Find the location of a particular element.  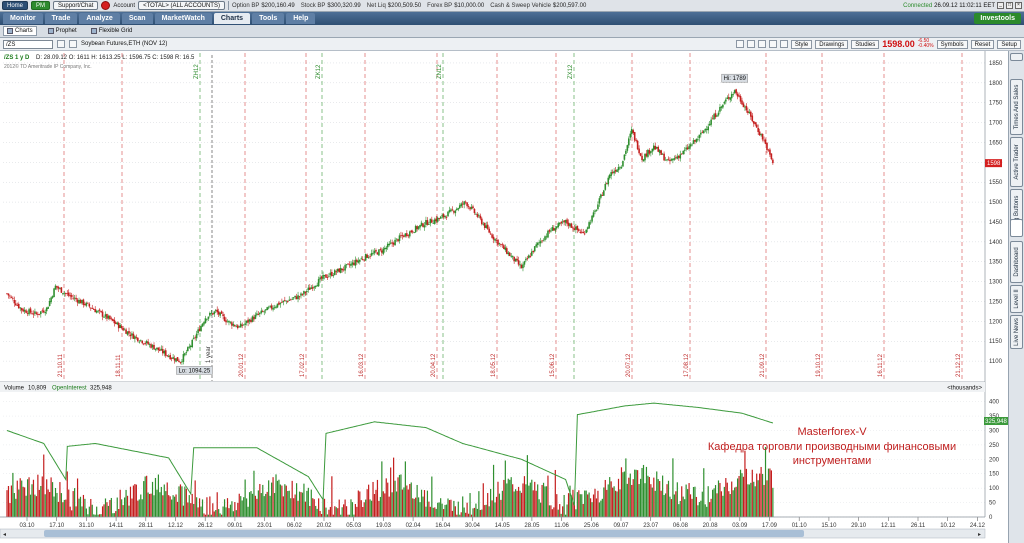

forex-bp: Forex BP $10,000.00 is located at coordinates (457, 6).